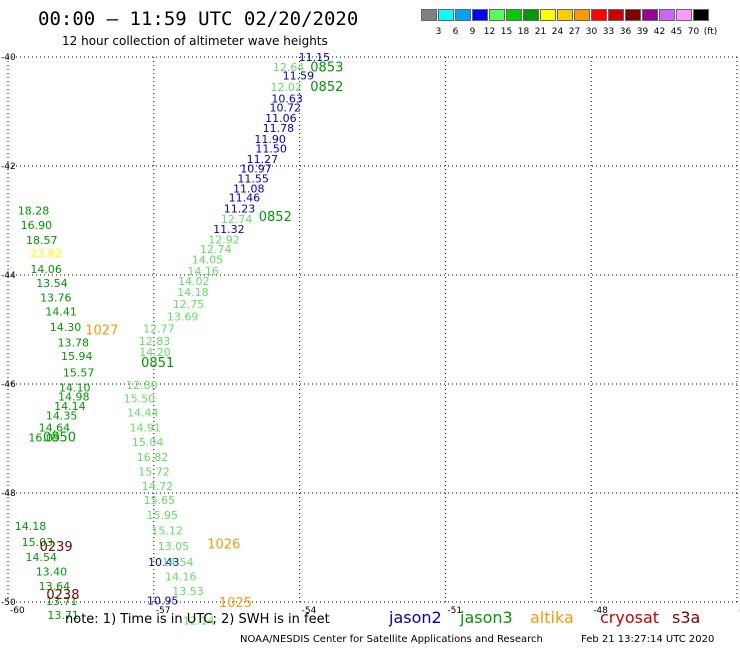 The image size is (740, 650). What do you see at coordinates (44, 437) in the screenshot?
I see `data-label-jason3_west: 16.09` at bounding box center [44, 437].